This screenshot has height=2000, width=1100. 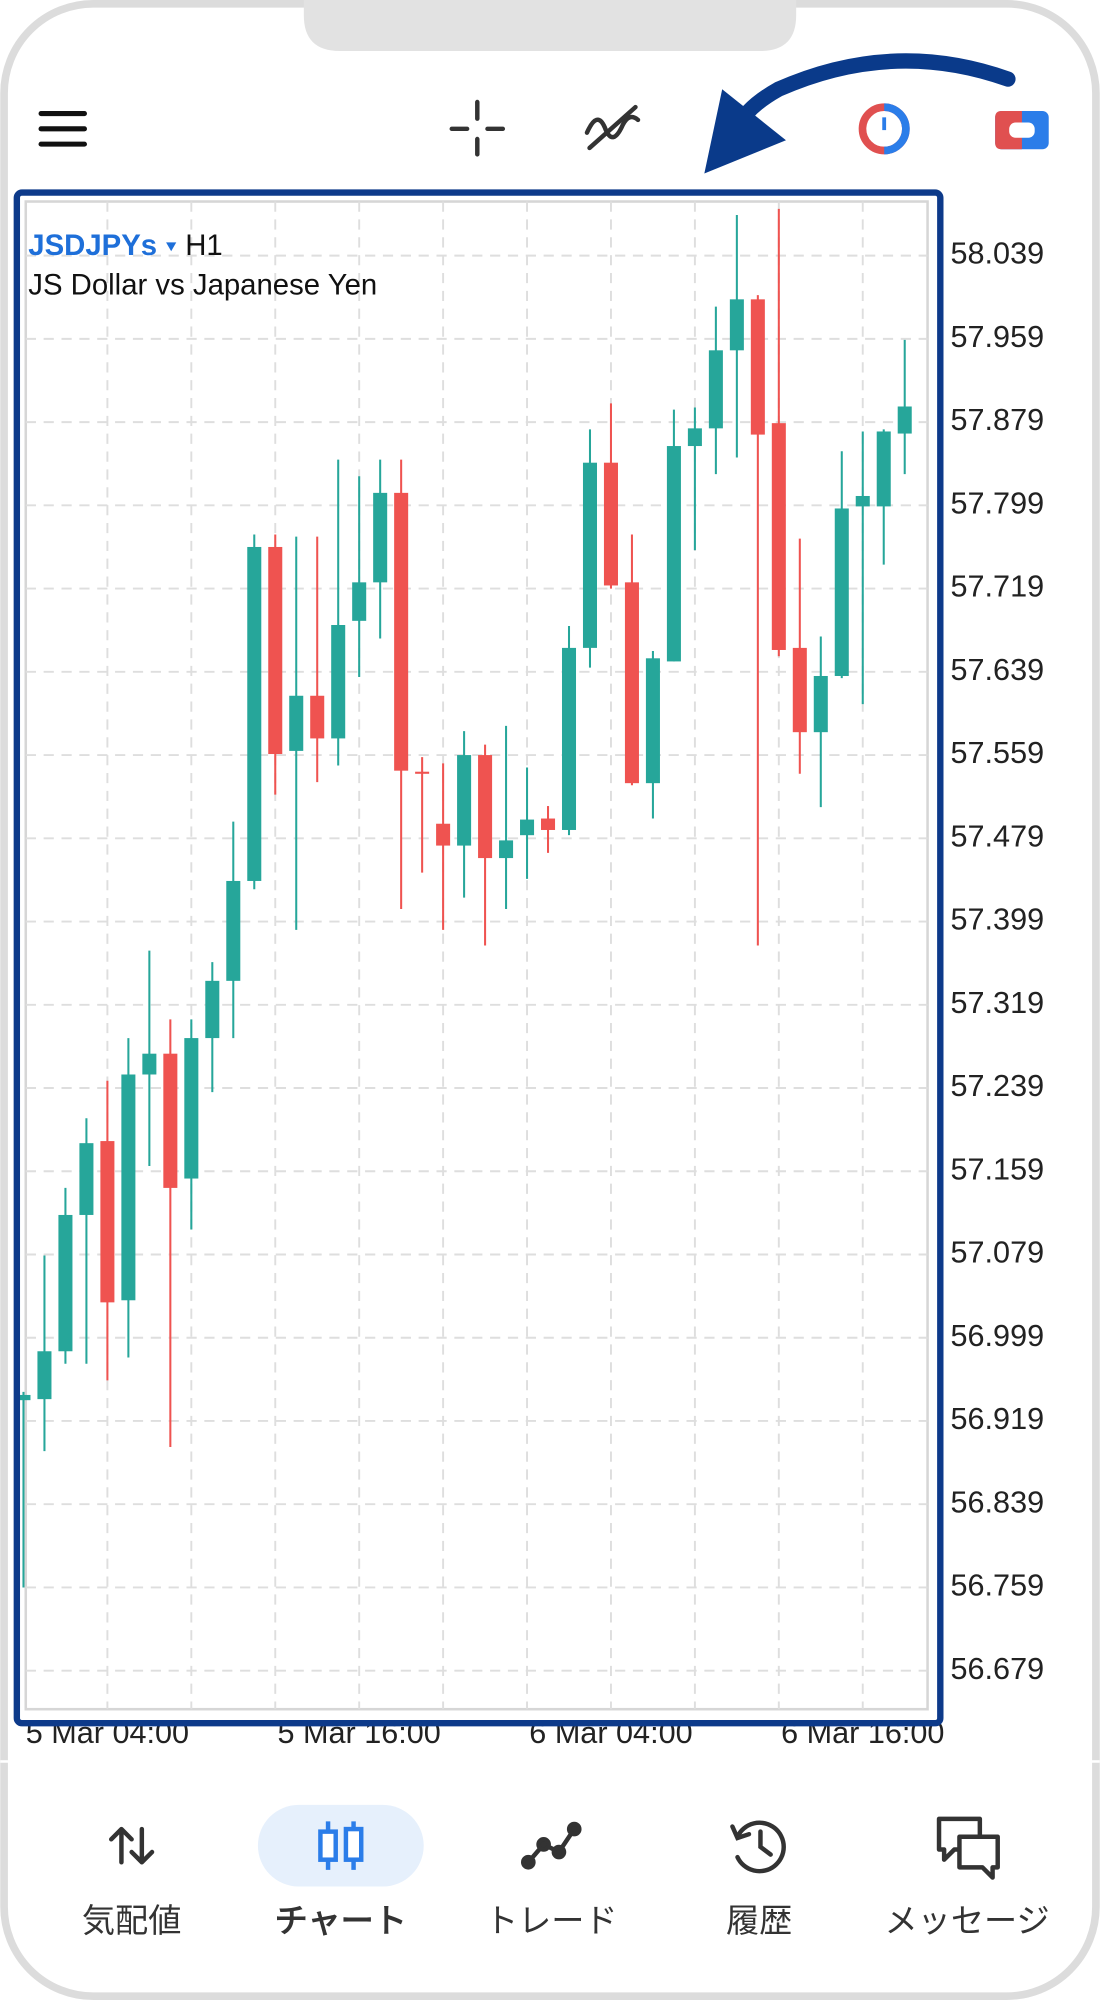 I want to click on messages-icon, so click(x=968, y=1848).